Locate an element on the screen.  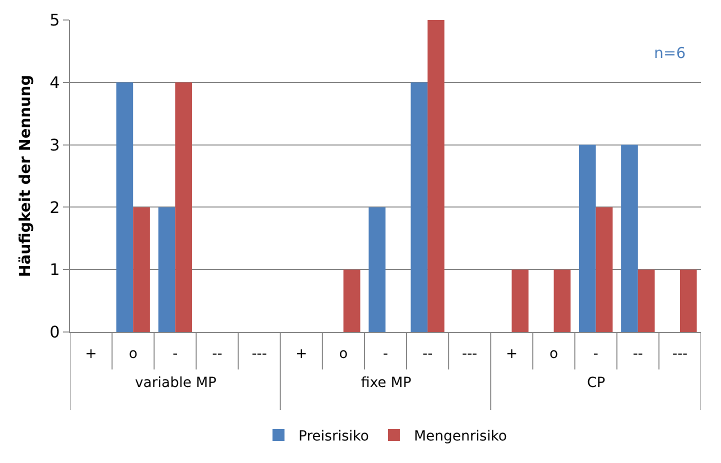
text: CP is located at coordinates (596, 383).